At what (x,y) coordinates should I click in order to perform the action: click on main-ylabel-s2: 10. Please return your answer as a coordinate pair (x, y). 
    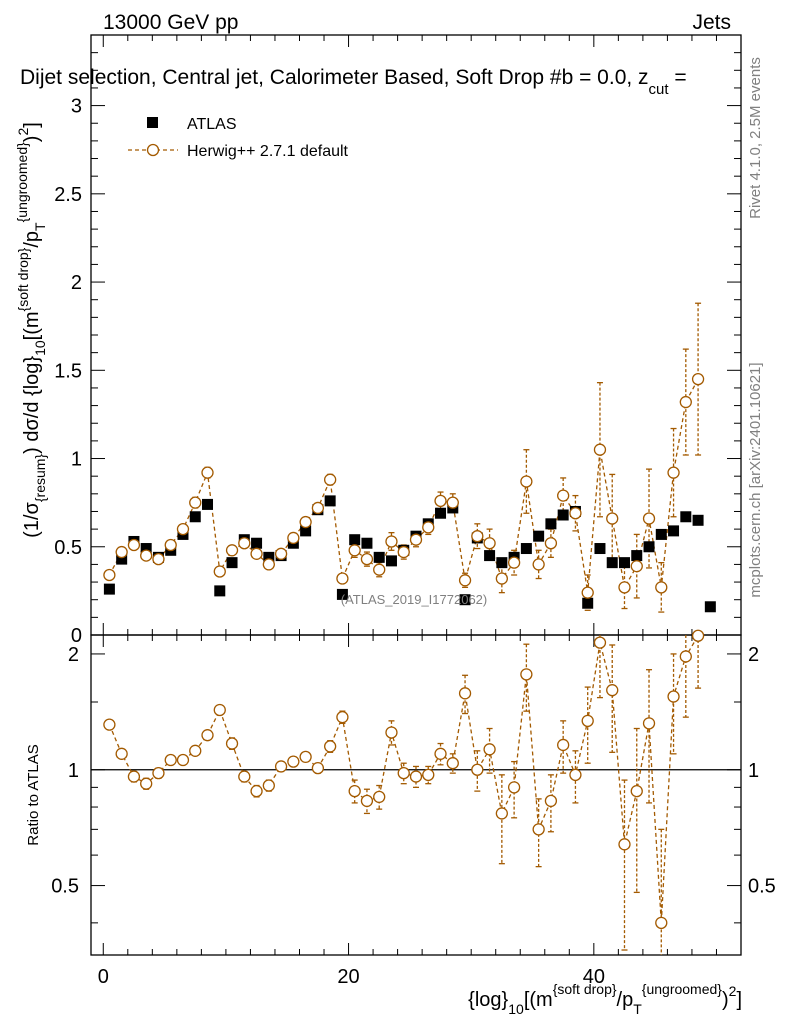
    Looking at the image, I should click on (40, 348).